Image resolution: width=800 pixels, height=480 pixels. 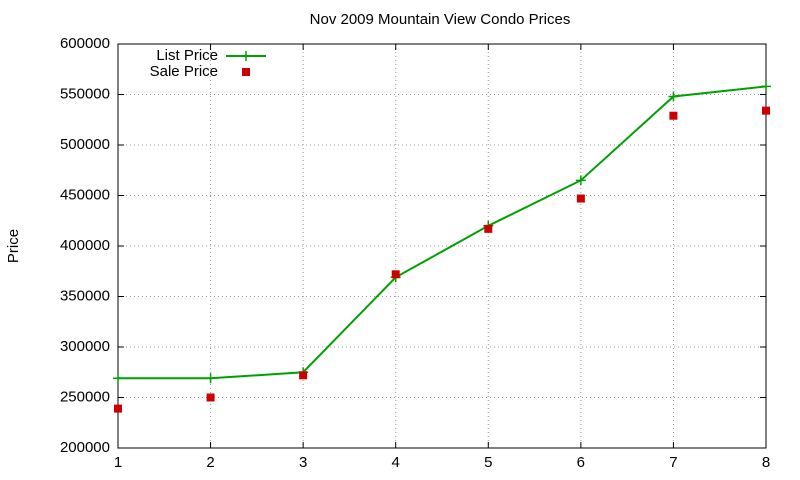 I want to click on x-tick-label: 8, so click(x=766, y=462).